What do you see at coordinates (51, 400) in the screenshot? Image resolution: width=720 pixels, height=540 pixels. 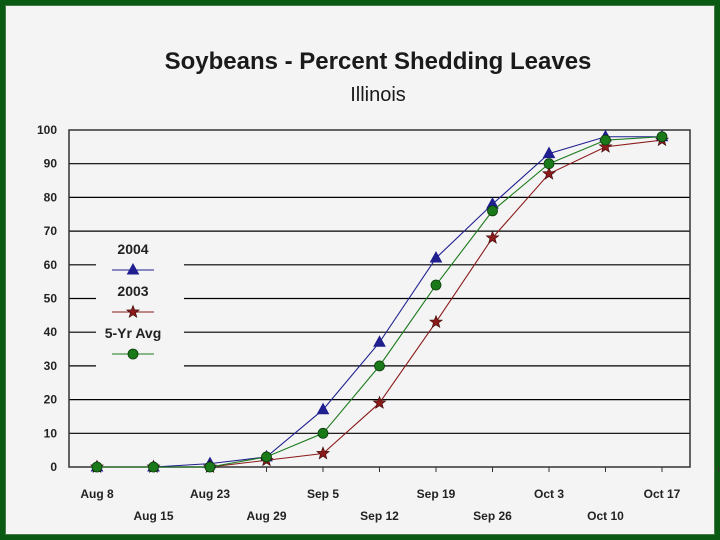 I see `y-tick-label: 20` at bounding box center [51, 400].